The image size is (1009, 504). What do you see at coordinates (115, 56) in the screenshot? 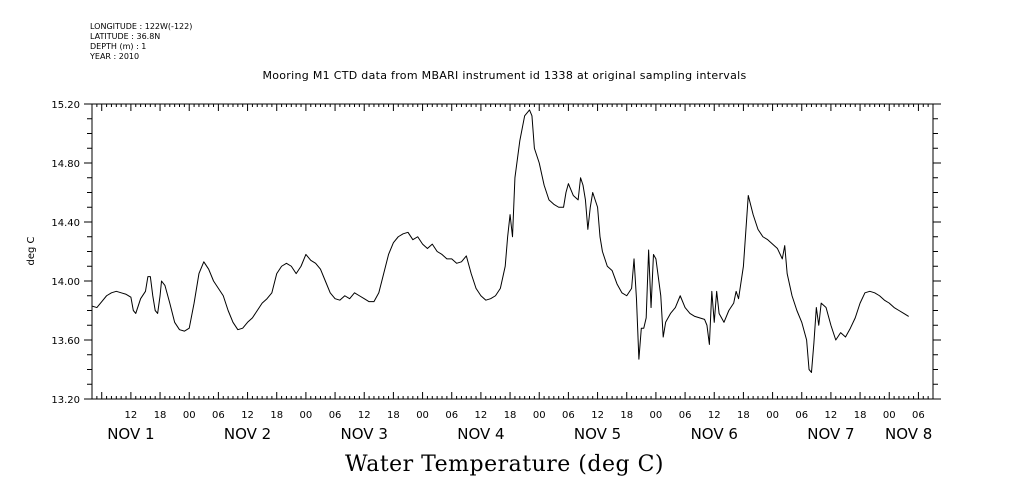
I see `year-label: YEAR : 2010` at bounding box center [115, 56].